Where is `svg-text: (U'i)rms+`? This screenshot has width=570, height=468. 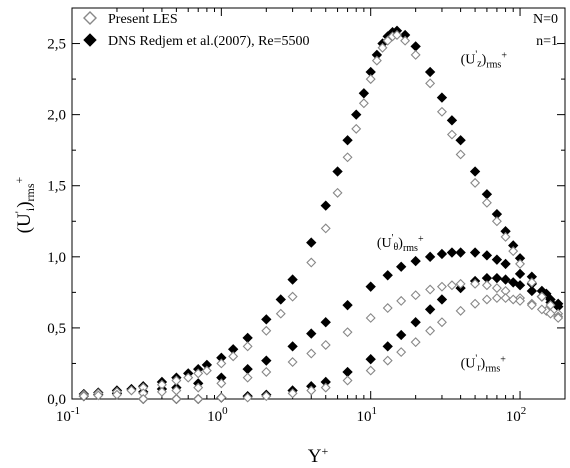
svg-text: (U'i)rms+ is located at coordinates (24, 204).